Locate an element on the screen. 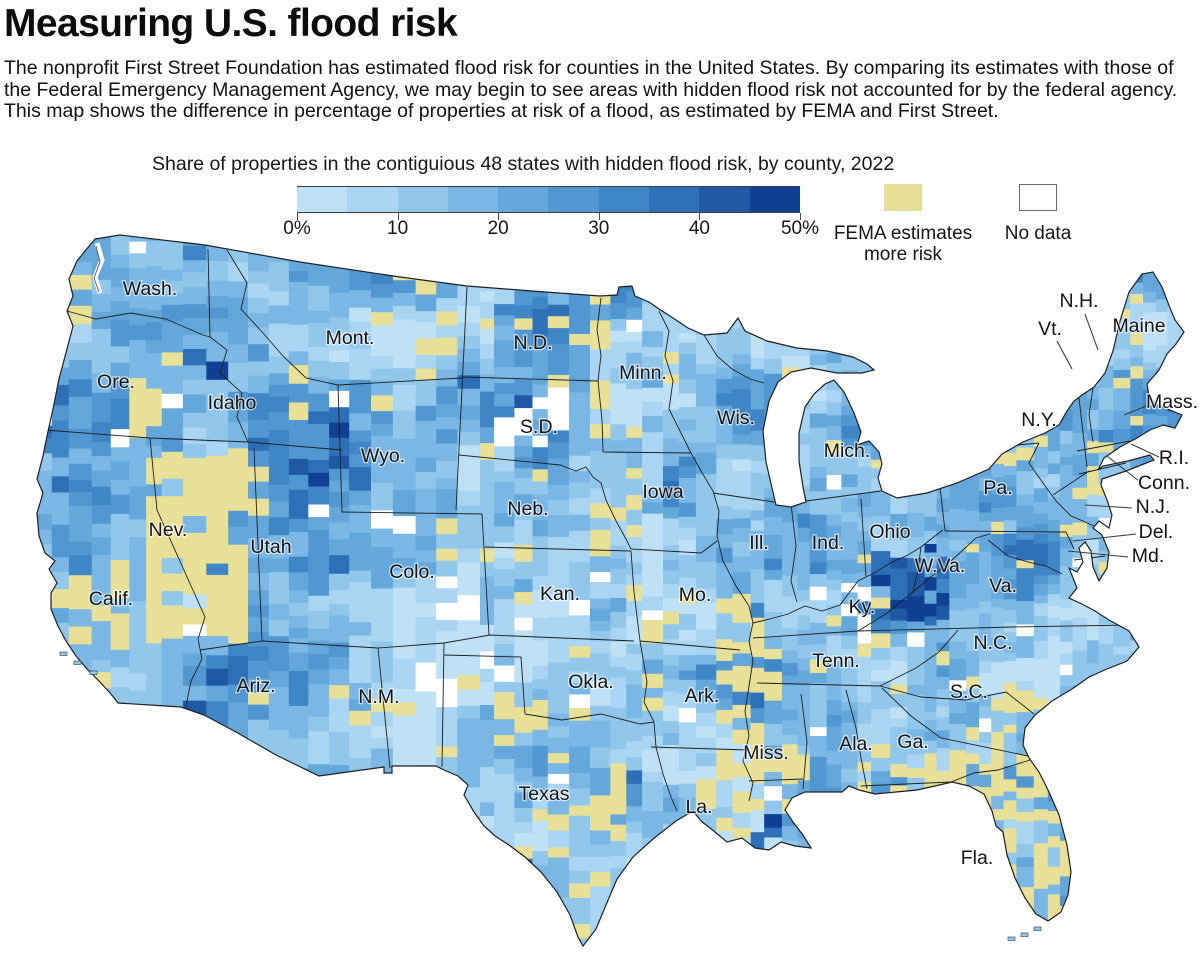 The image size is (1200, 976). state-label: Mich. is located at coordinates (847, 451).